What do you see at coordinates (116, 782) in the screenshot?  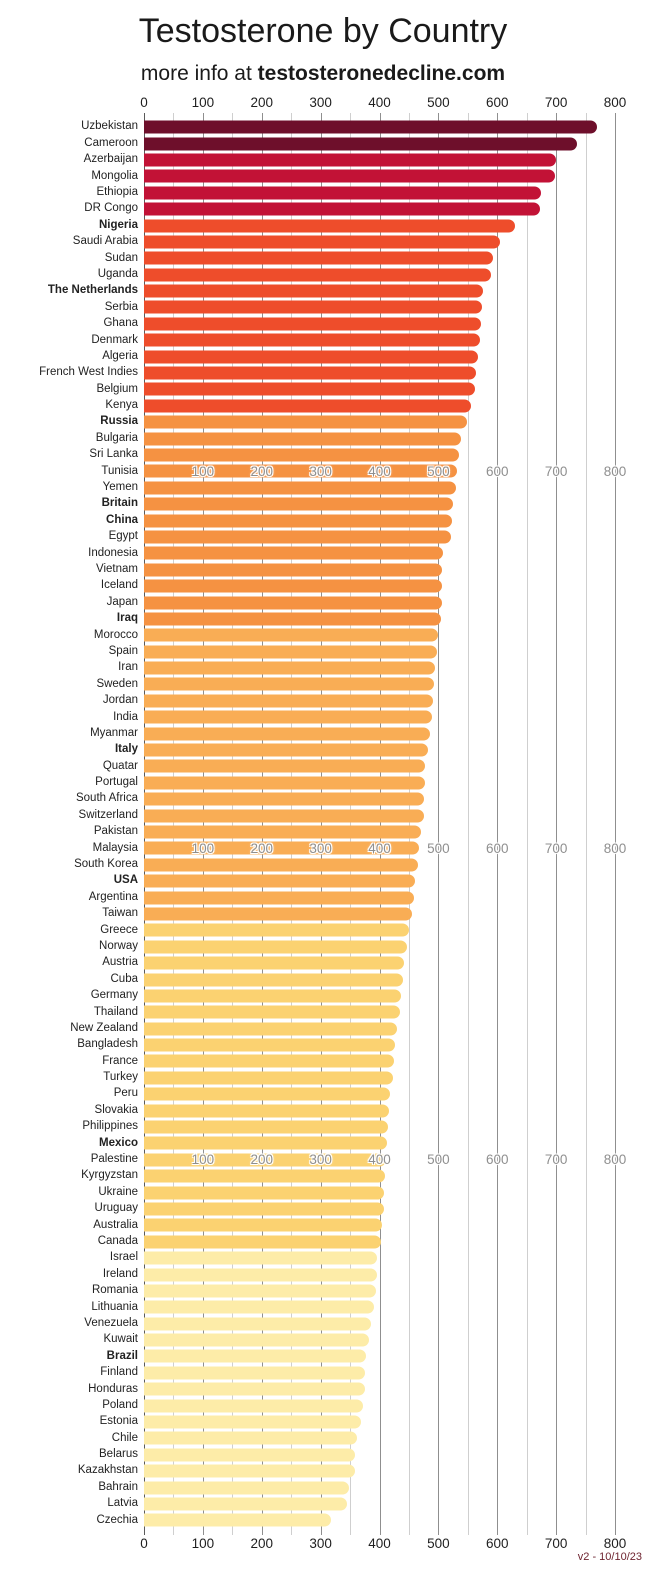 I see `country-label: Portugal` at bounding box center [116, 782].